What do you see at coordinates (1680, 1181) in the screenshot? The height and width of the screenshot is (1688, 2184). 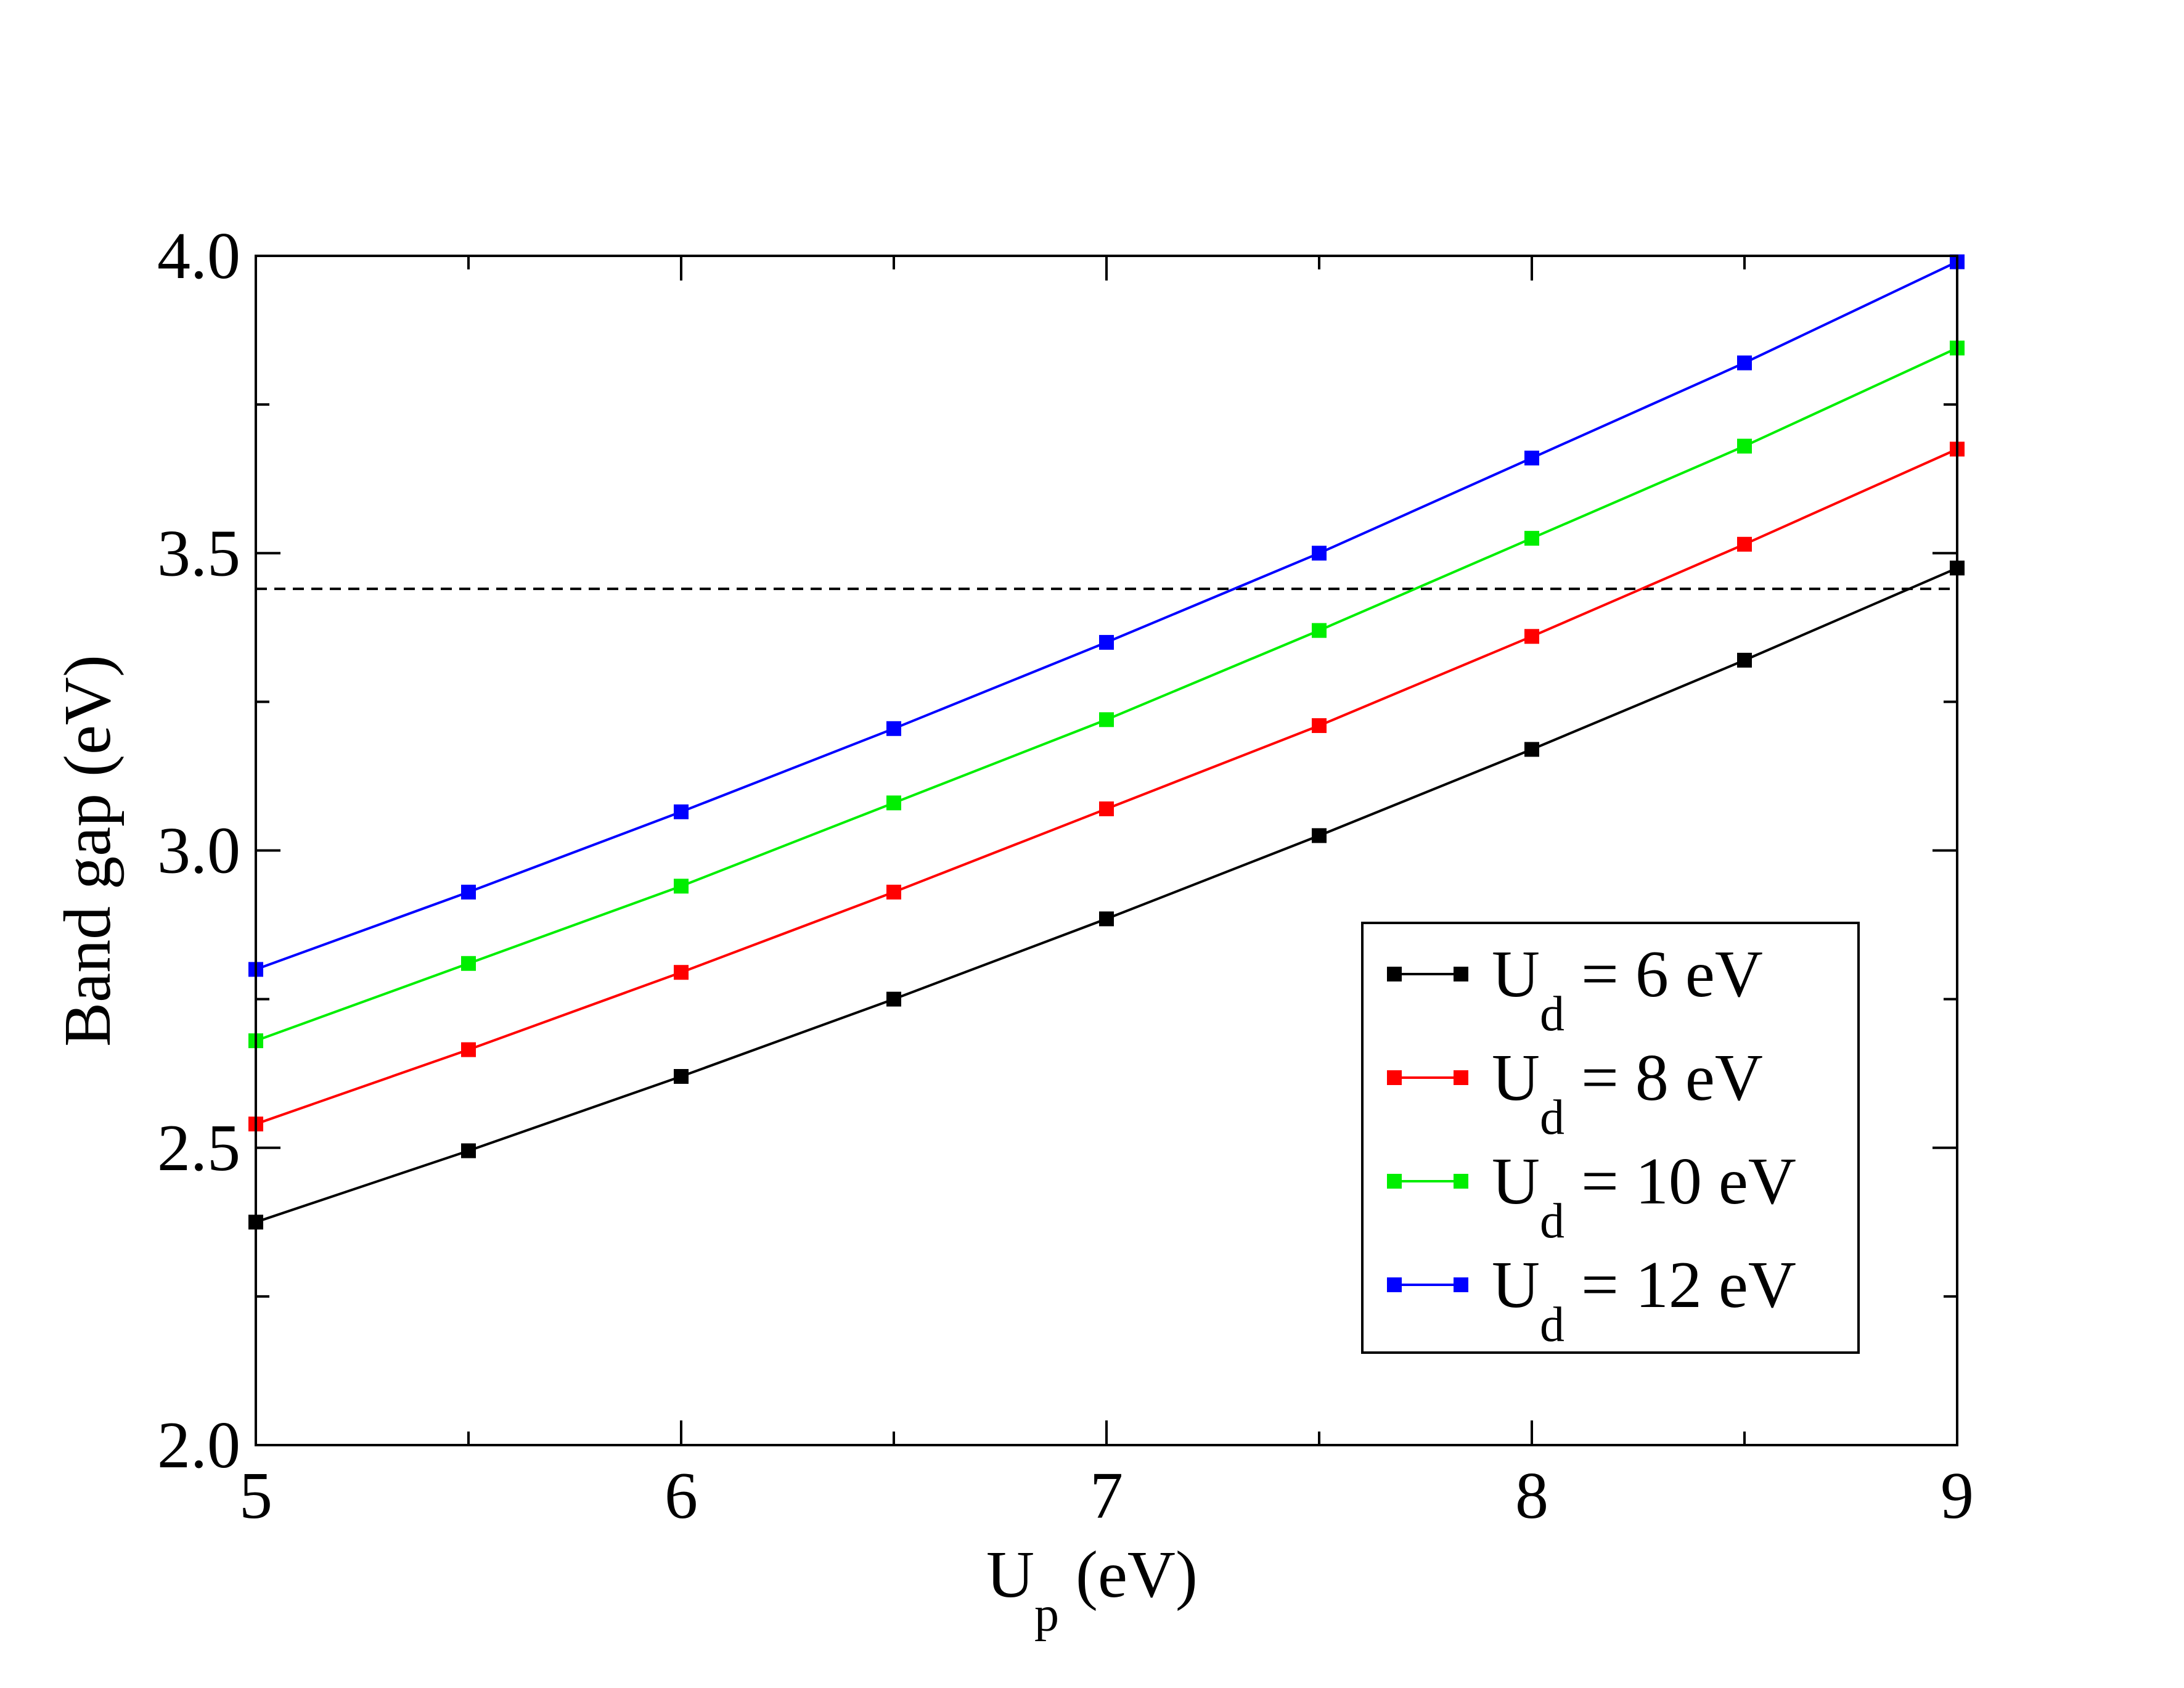 I see `legend-label-rest: = 10 eV` at bounding box center [1680, 1181].